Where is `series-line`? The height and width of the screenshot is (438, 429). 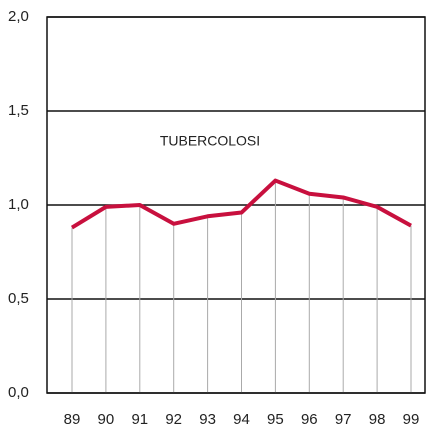 series-line is located at coordinates (241, 204).